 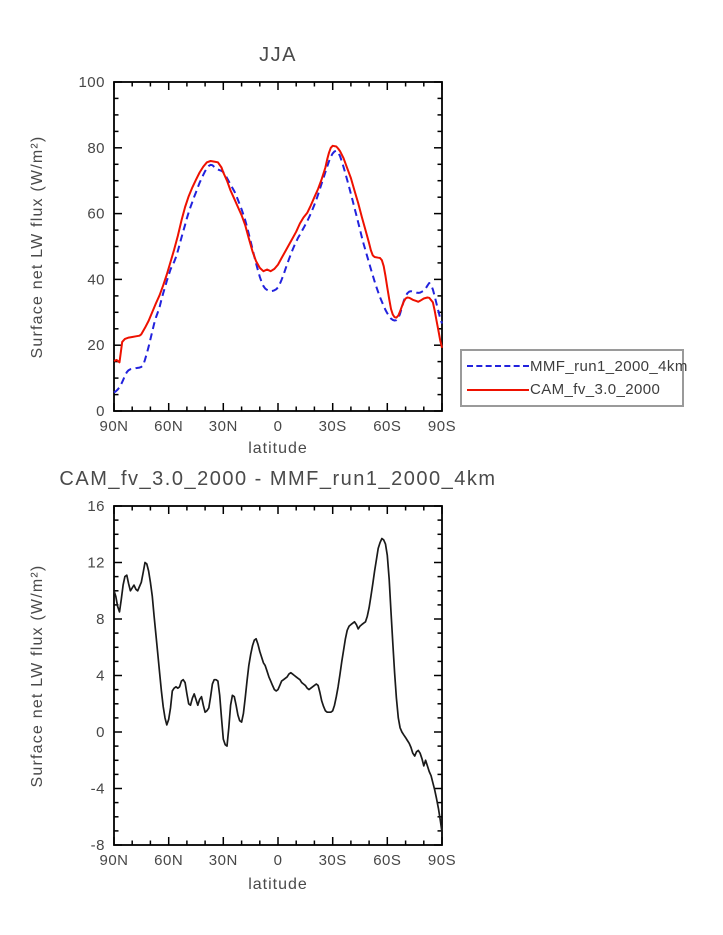 What do you see at coordinates (37, 676) in the screenshot?
I see `y-axis-label-bottom: Surface net LW flux (W/m²)` at bounding box center [37, 676].